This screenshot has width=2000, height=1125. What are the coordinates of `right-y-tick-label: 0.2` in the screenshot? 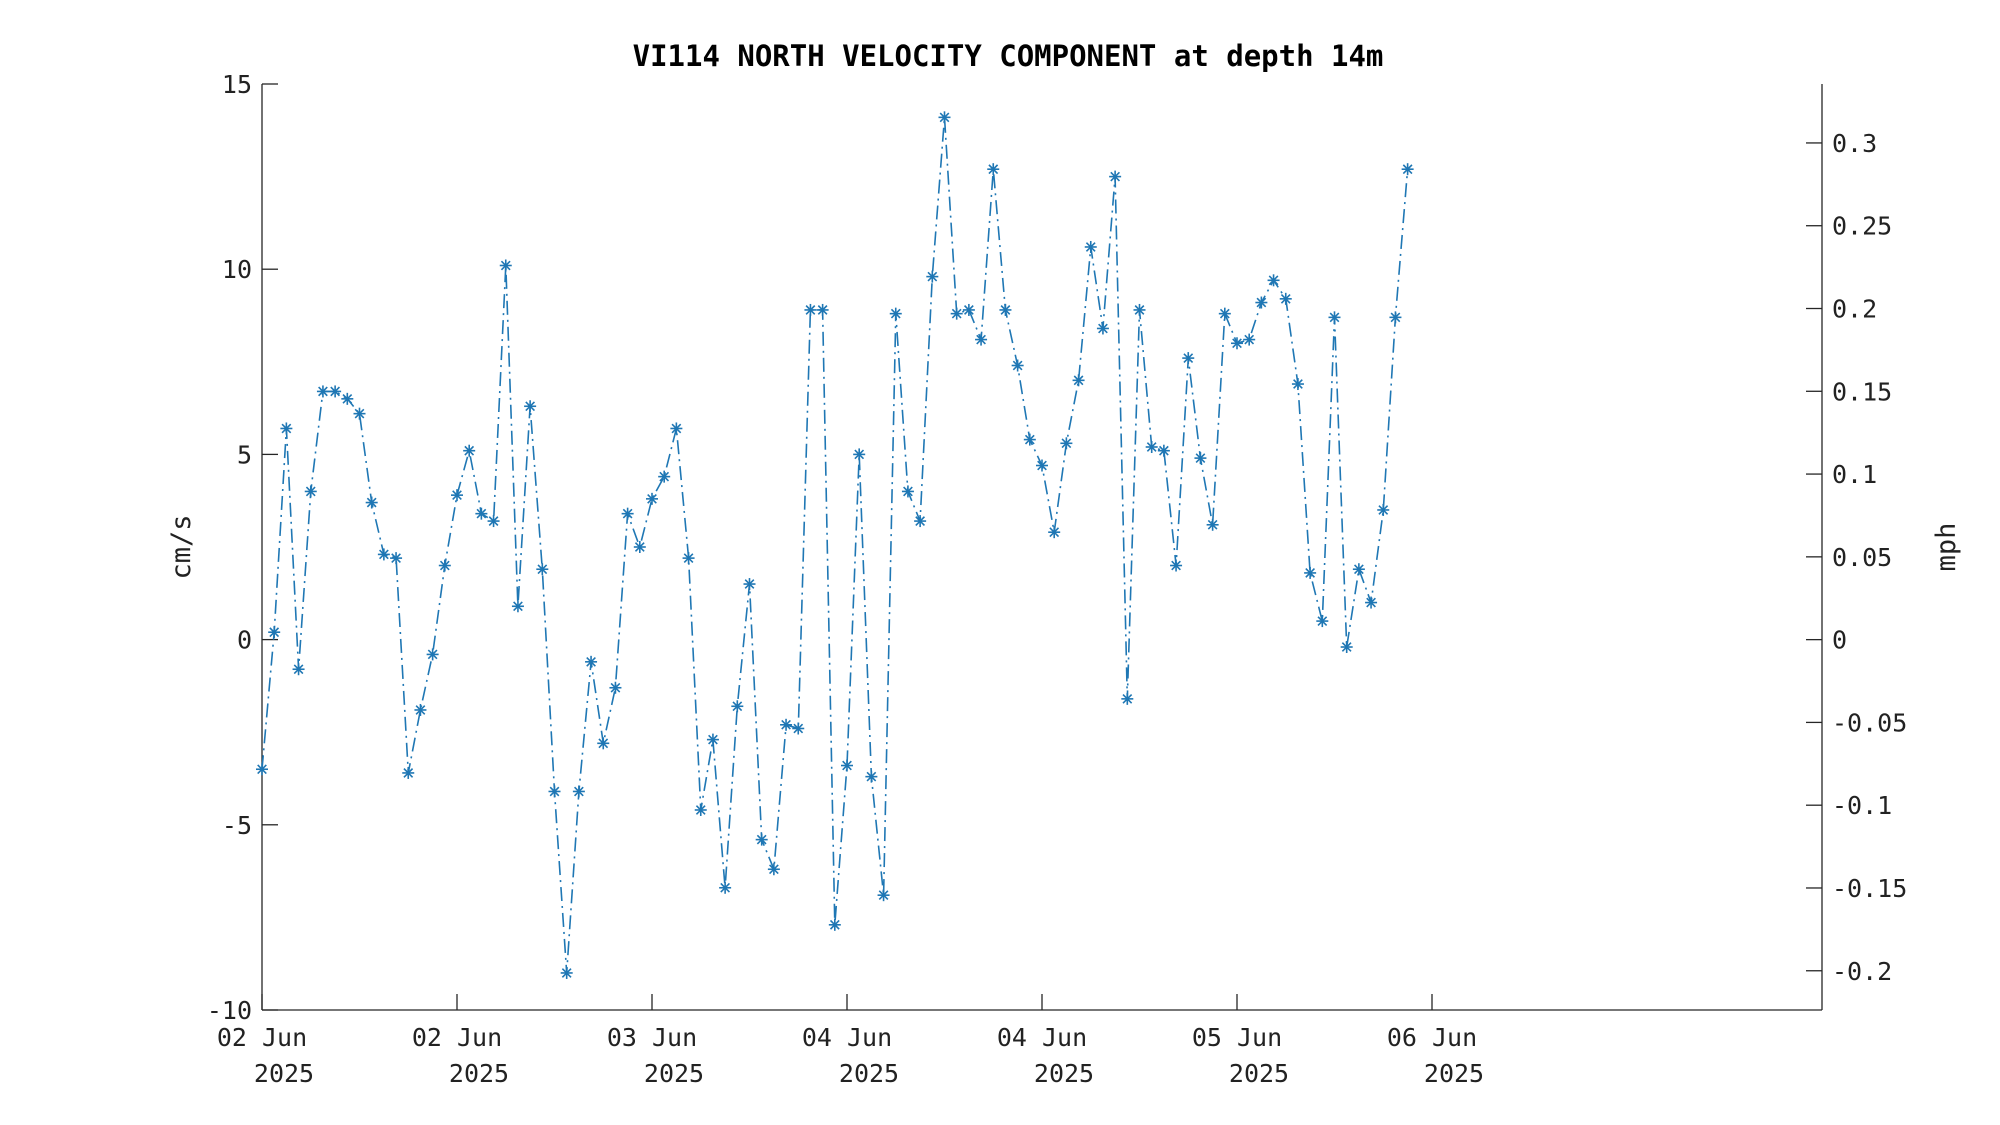 It's located at (1854, 309).